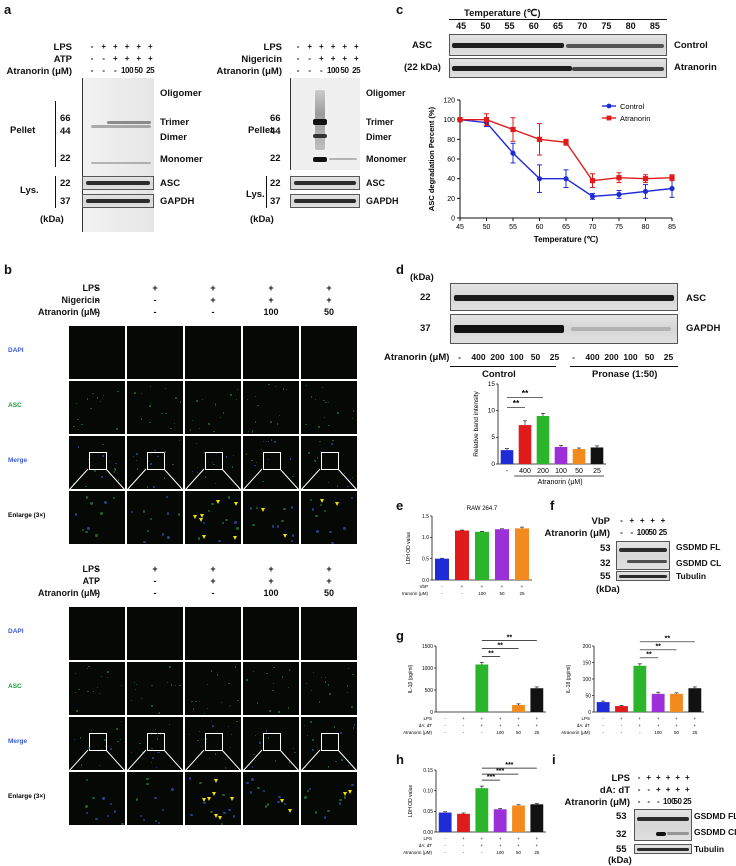 The image size is (736, 866). I want to click on x-axis-label: Atranorin (μM), so click(560, 482).